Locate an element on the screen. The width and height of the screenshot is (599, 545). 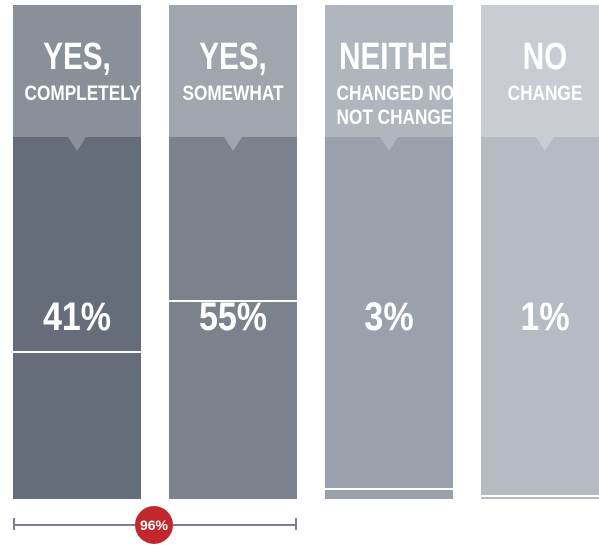
column-header: NO CHANGE is located at coordinates (540, 71).